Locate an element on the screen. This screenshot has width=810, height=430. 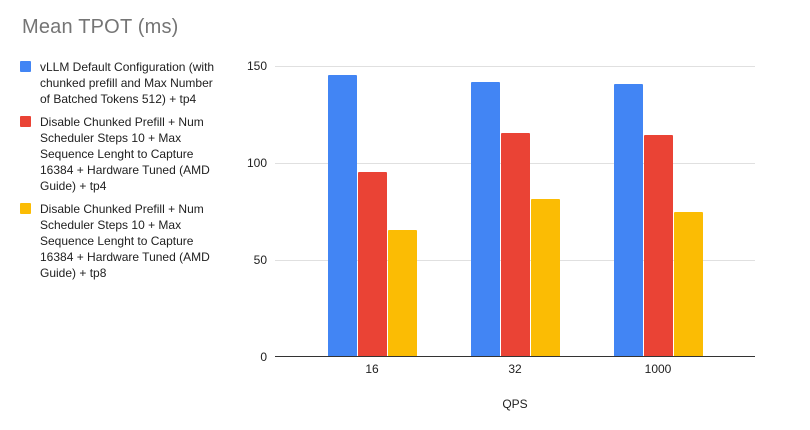
x-tick-label: 1000 is located at coordinates (658, 369).